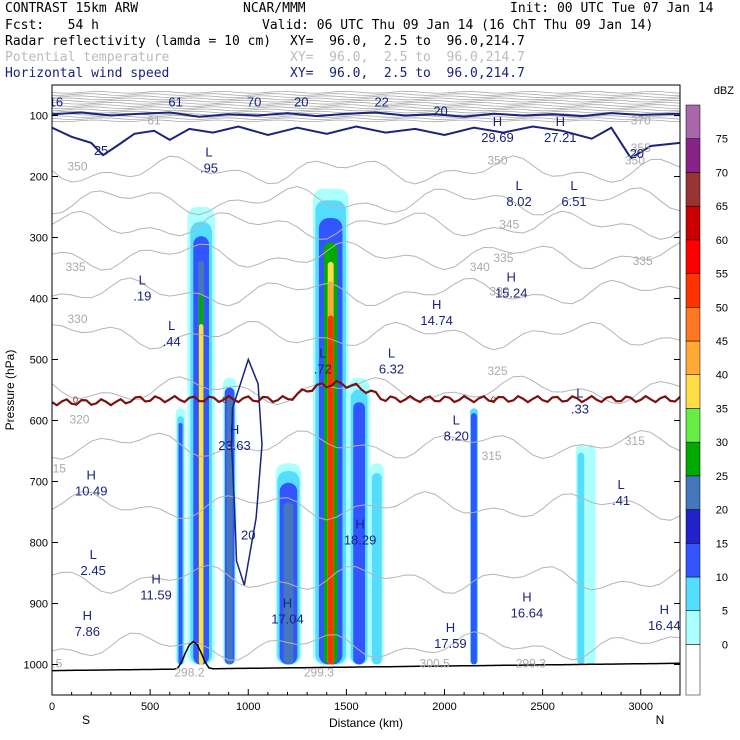 The height and width of the screenshot is (740, 740). Describe the element at coordinates (643, 261) in the screenshot. I see `theta-label-7: 335` at that location.